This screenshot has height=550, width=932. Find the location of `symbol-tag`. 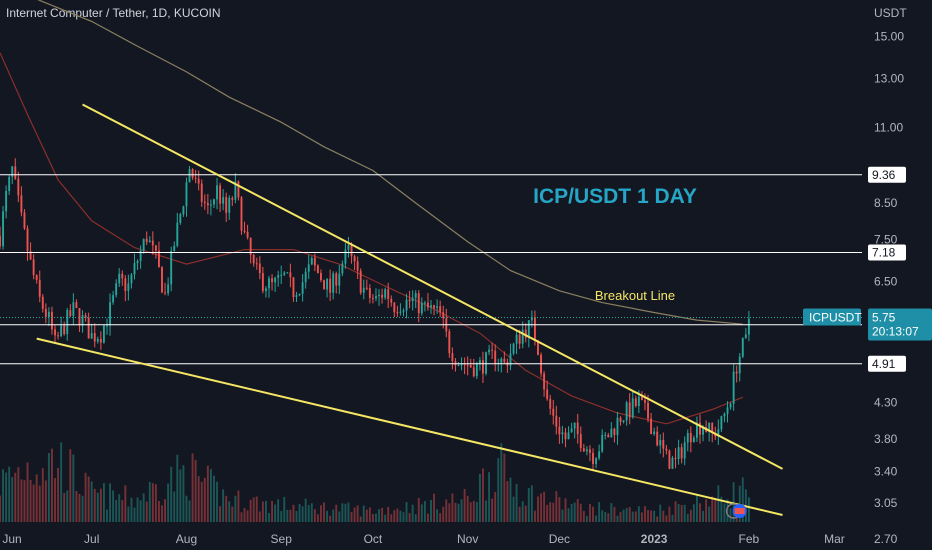

symbol-tag is located at coordinates (832, 317).